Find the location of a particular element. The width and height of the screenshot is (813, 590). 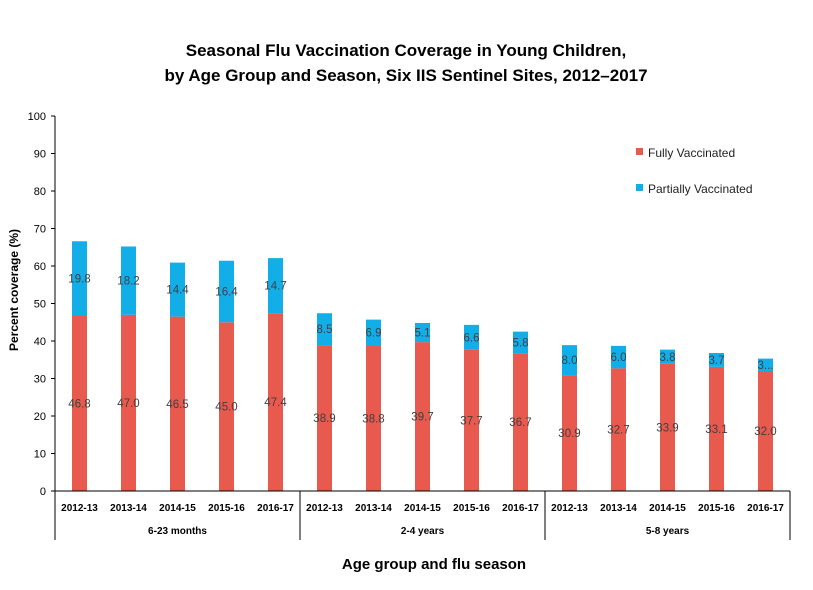

data-label: 8.0 is located at coordinates (570, 361).